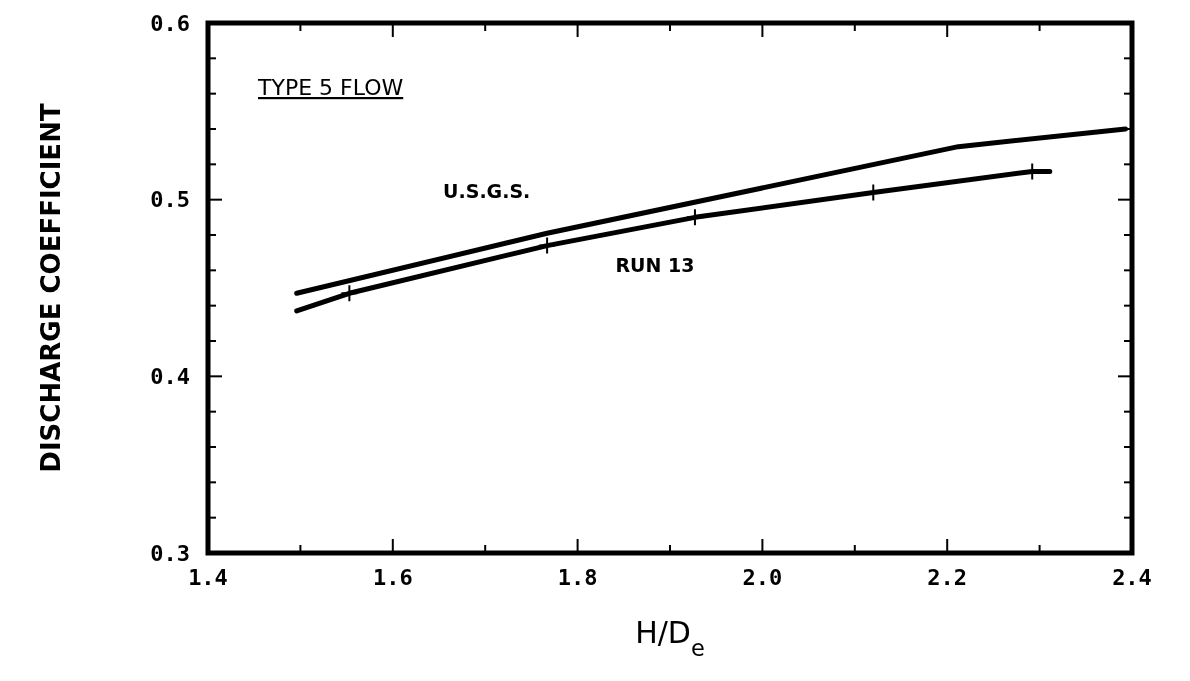 The image size is (1190, 681). I want to click on x-tick-label: 2.4, so click(1132, 577).